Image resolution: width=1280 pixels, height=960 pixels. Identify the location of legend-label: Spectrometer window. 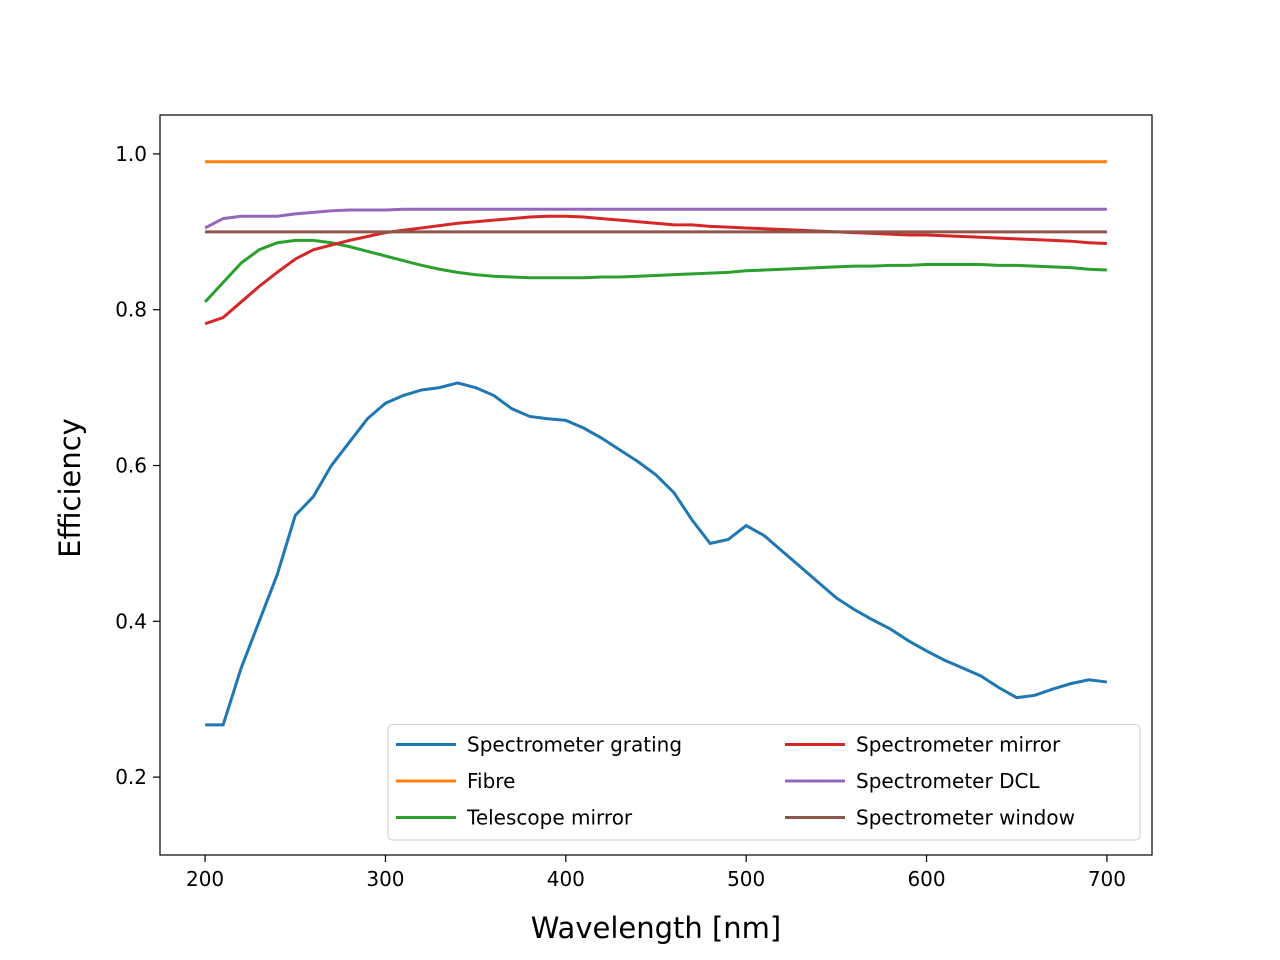
(965, 818).